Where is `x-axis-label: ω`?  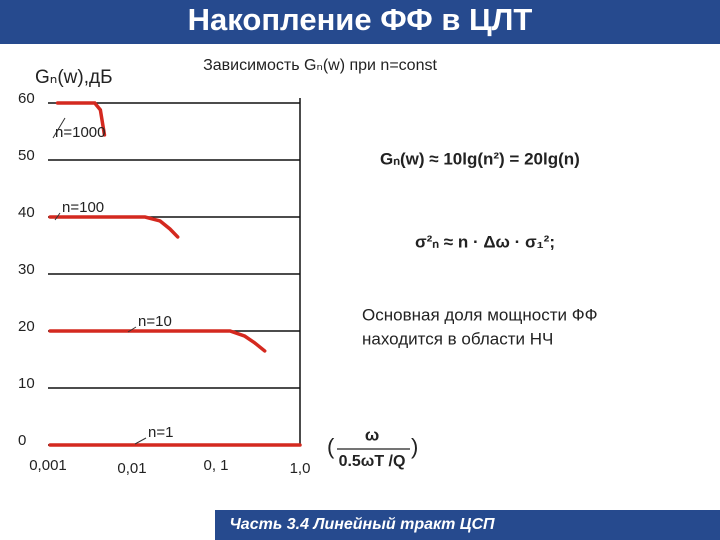
x-axis-label: ω is located at coordinates (372, 434).